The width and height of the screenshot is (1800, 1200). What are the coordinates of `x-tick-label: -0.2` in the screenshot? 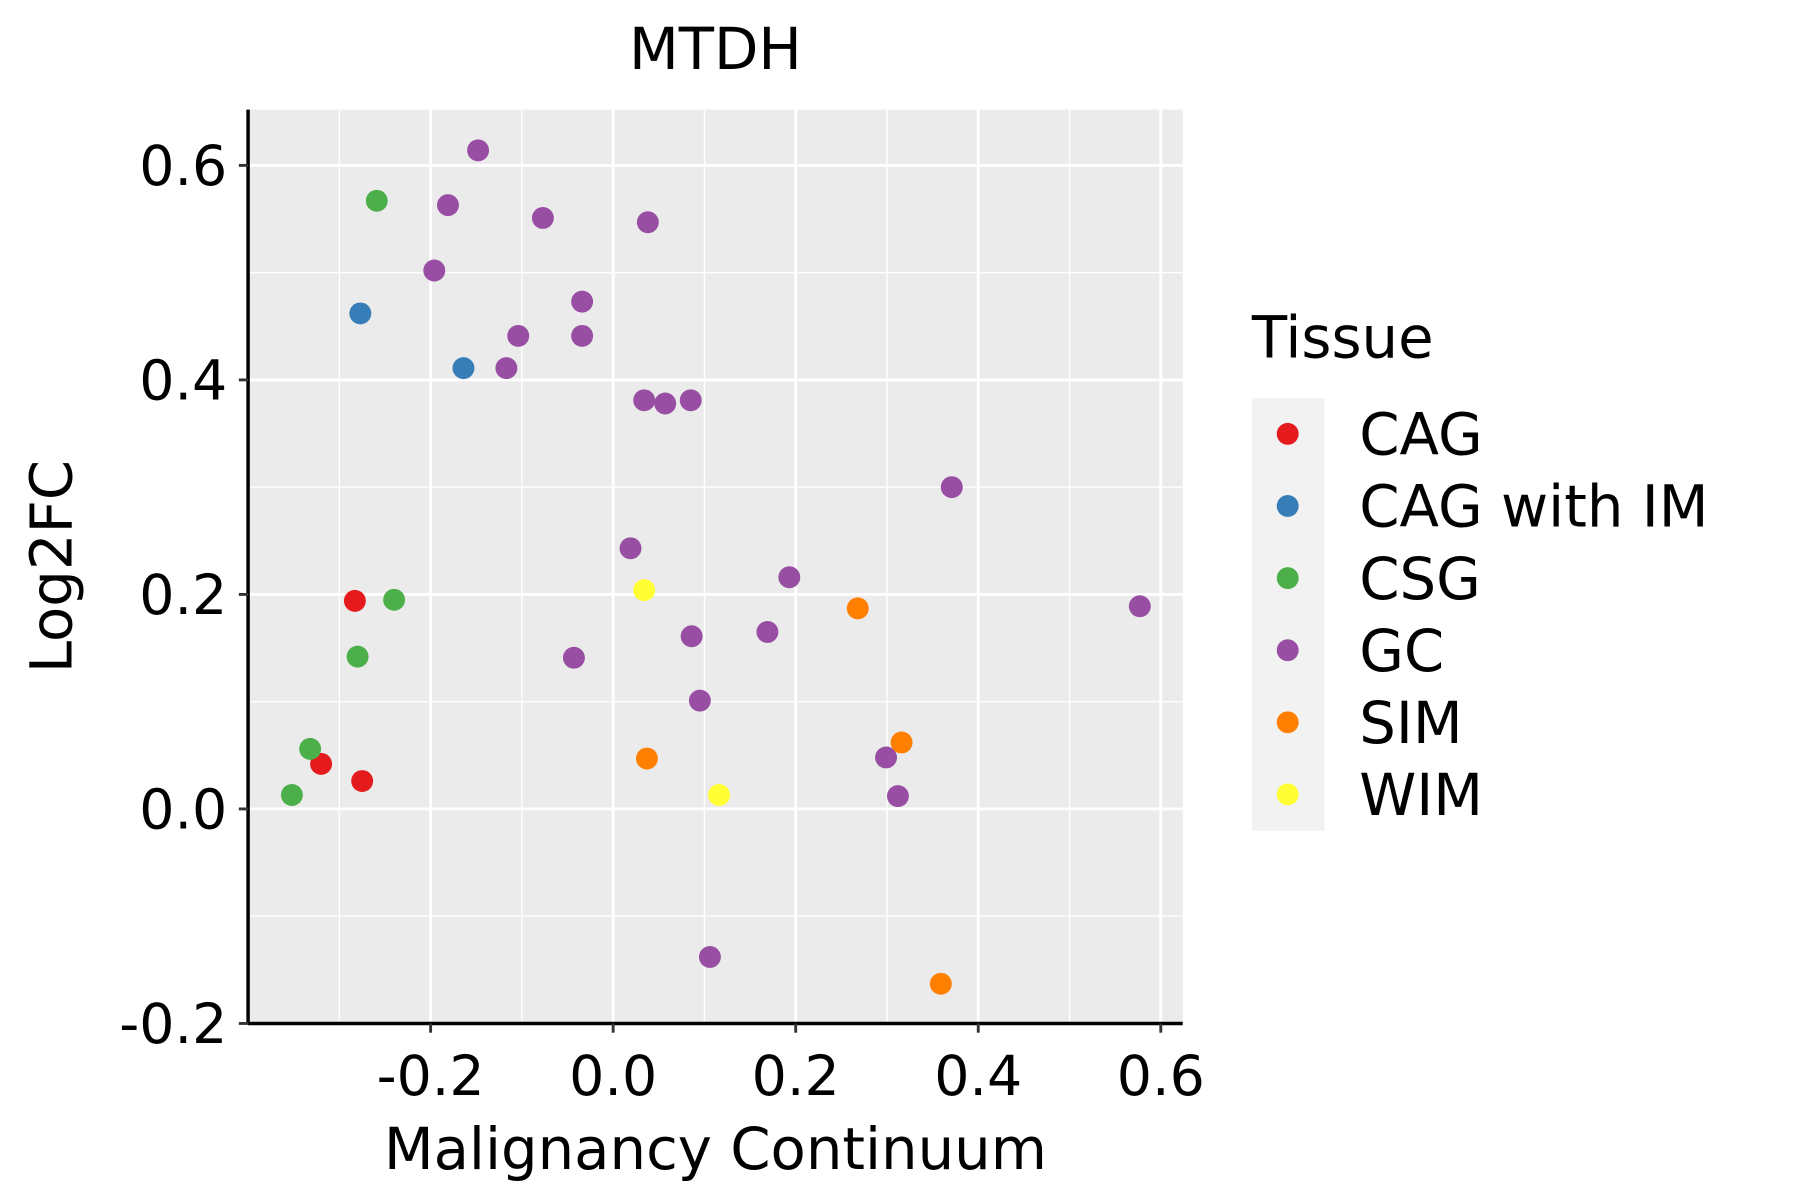 It's located at (431, 1077).